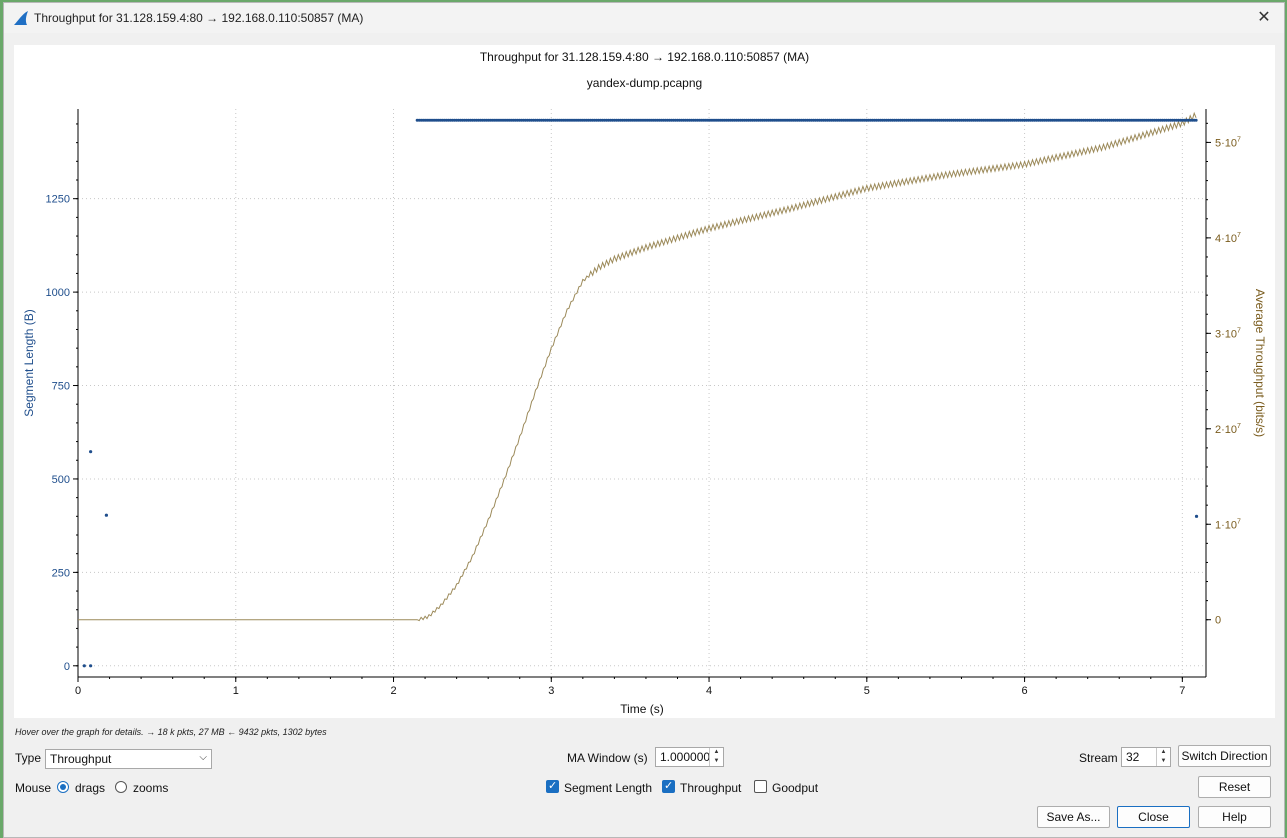  What do you see at coordinates (607, 758) in the screenshot?
I see `ma-window-label: MA Window (s)` at bounding box center [607, 758].